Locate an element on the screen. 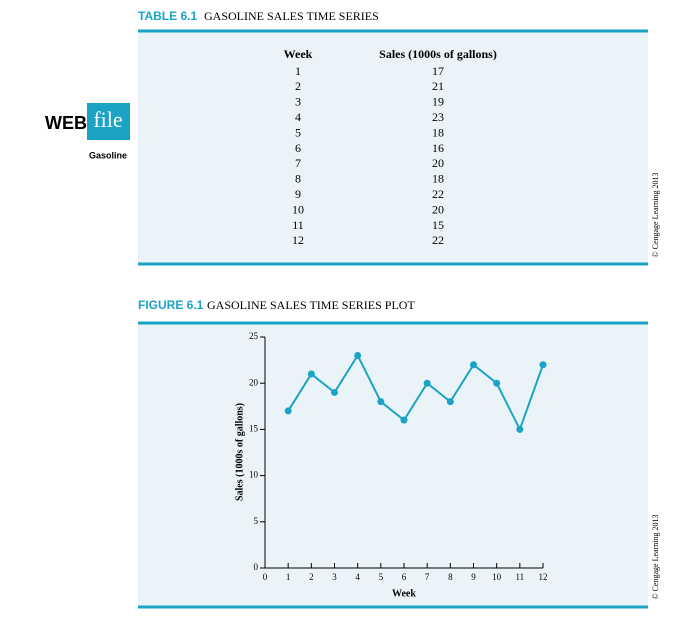 This screenshot has height=630, width=700. file-box is located at coordinates (108, 121).